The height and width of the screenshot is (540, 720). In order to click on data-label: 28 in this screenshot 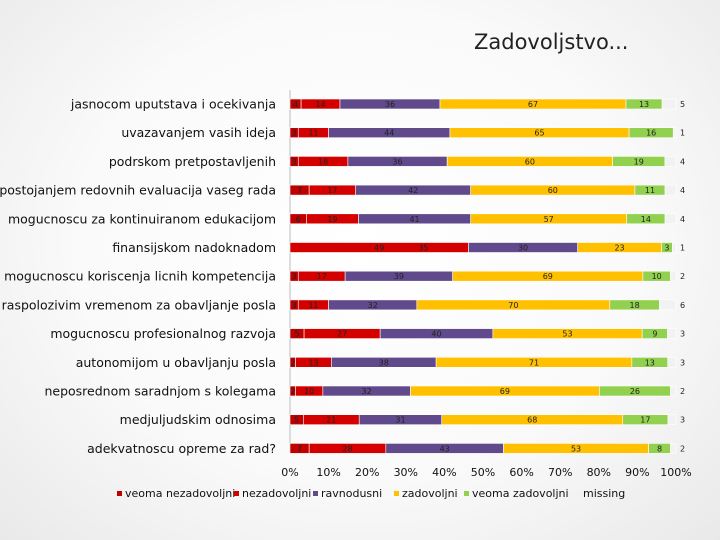, I will do `click(347, 448)`.